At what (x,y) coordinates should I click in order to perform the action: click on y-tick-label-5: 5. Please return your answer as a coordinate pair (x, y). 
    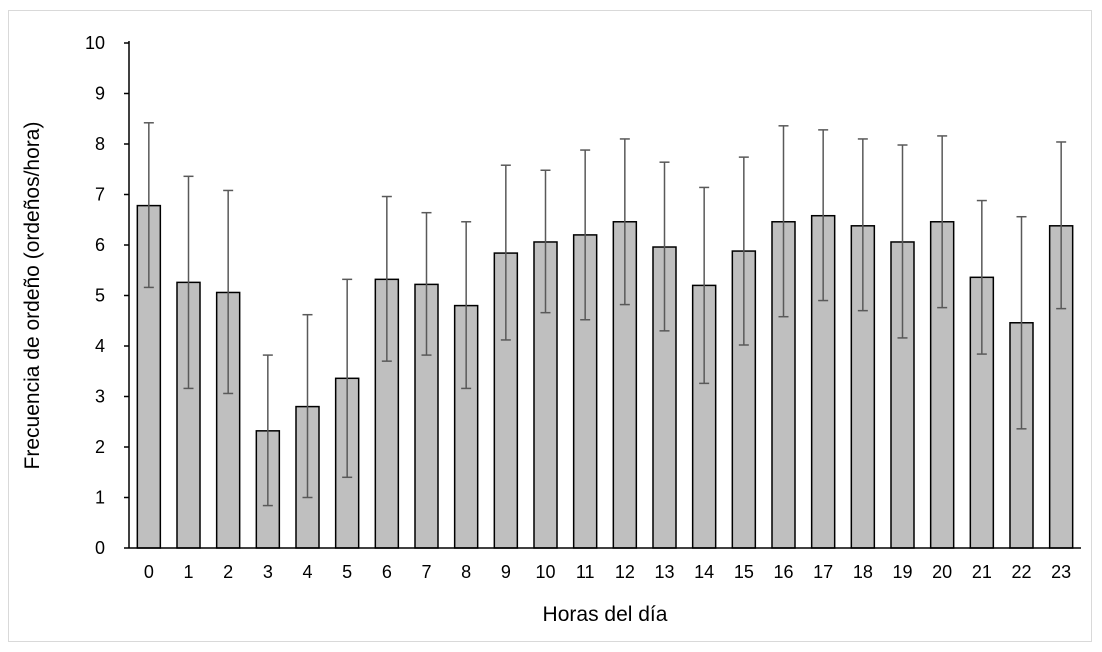
    Looking at the image, I should click on (100, 296).